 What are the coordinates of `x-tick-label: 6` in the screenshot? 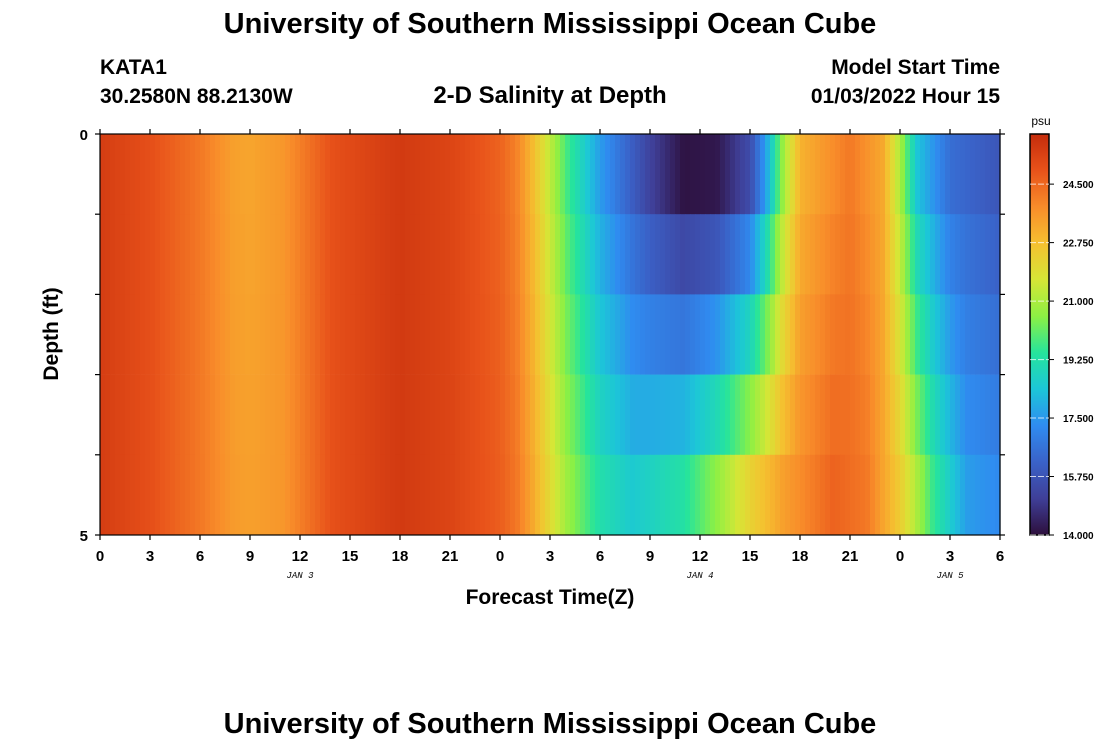 It's located at (600, 556).